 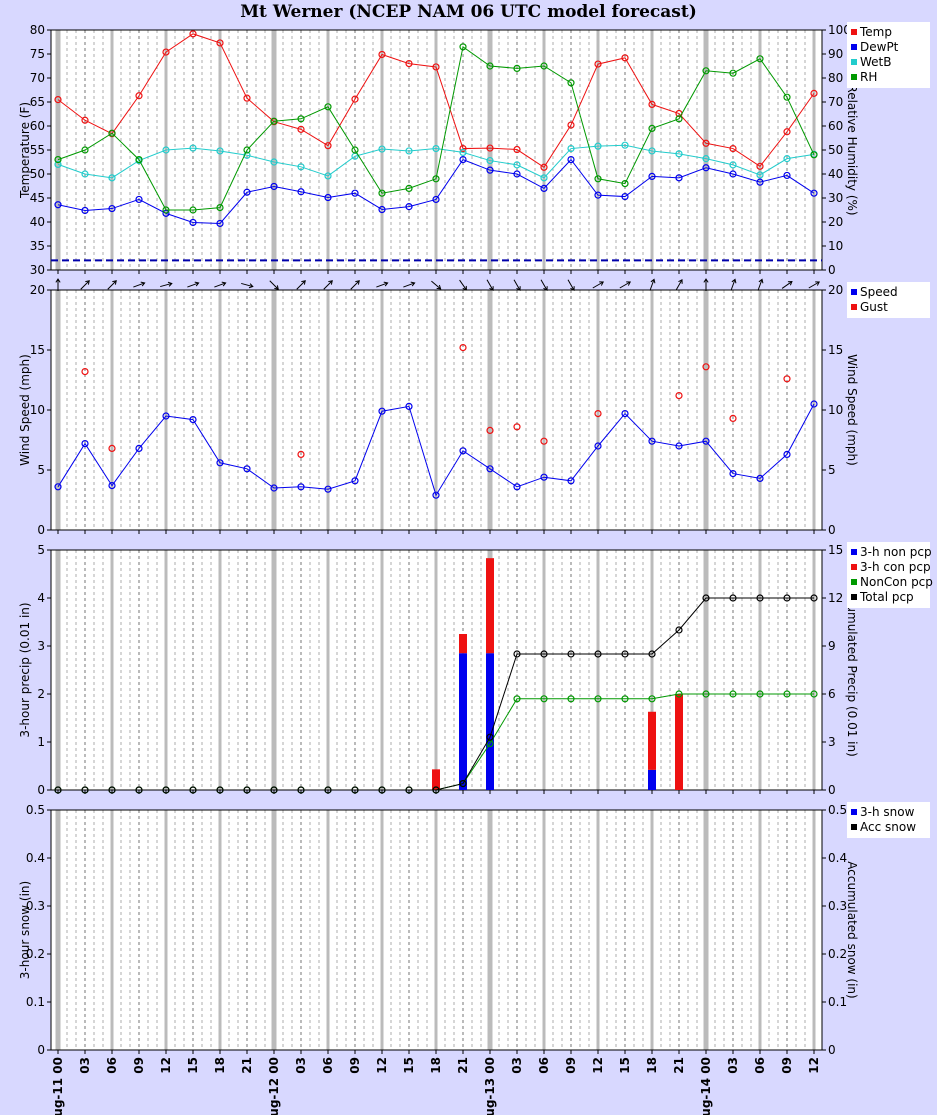 I want to click on legend-label: Gust, so click(x=874, y=307).